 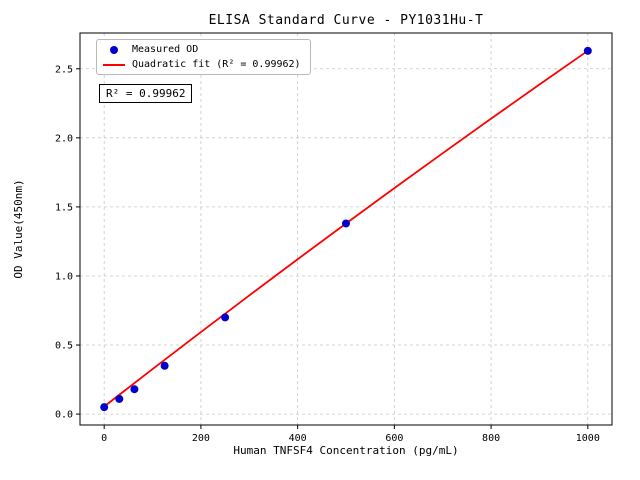 I want to click on svg-text: 1000, so click(x=588, y=438).